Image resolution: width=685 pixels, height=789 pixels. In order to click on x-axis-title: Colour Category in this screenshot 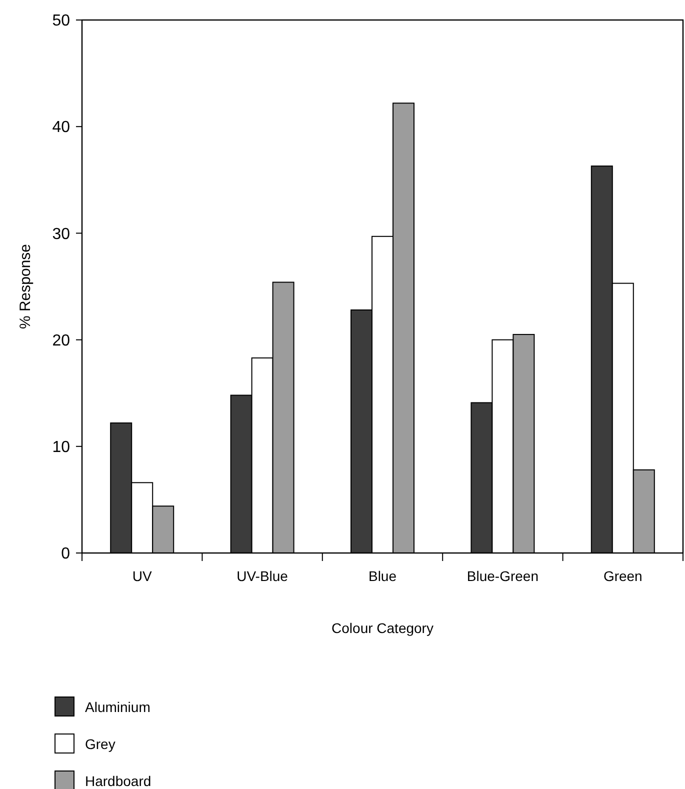, I will do `click(383, 628)`.